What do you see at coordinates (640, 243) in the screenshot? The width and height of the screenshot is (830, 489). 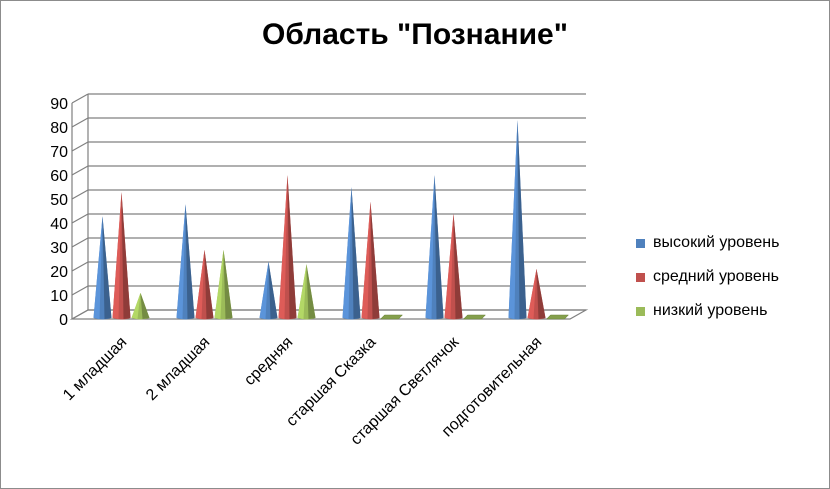 I see `legend-swatch-high` at bounding box center [640, 243].